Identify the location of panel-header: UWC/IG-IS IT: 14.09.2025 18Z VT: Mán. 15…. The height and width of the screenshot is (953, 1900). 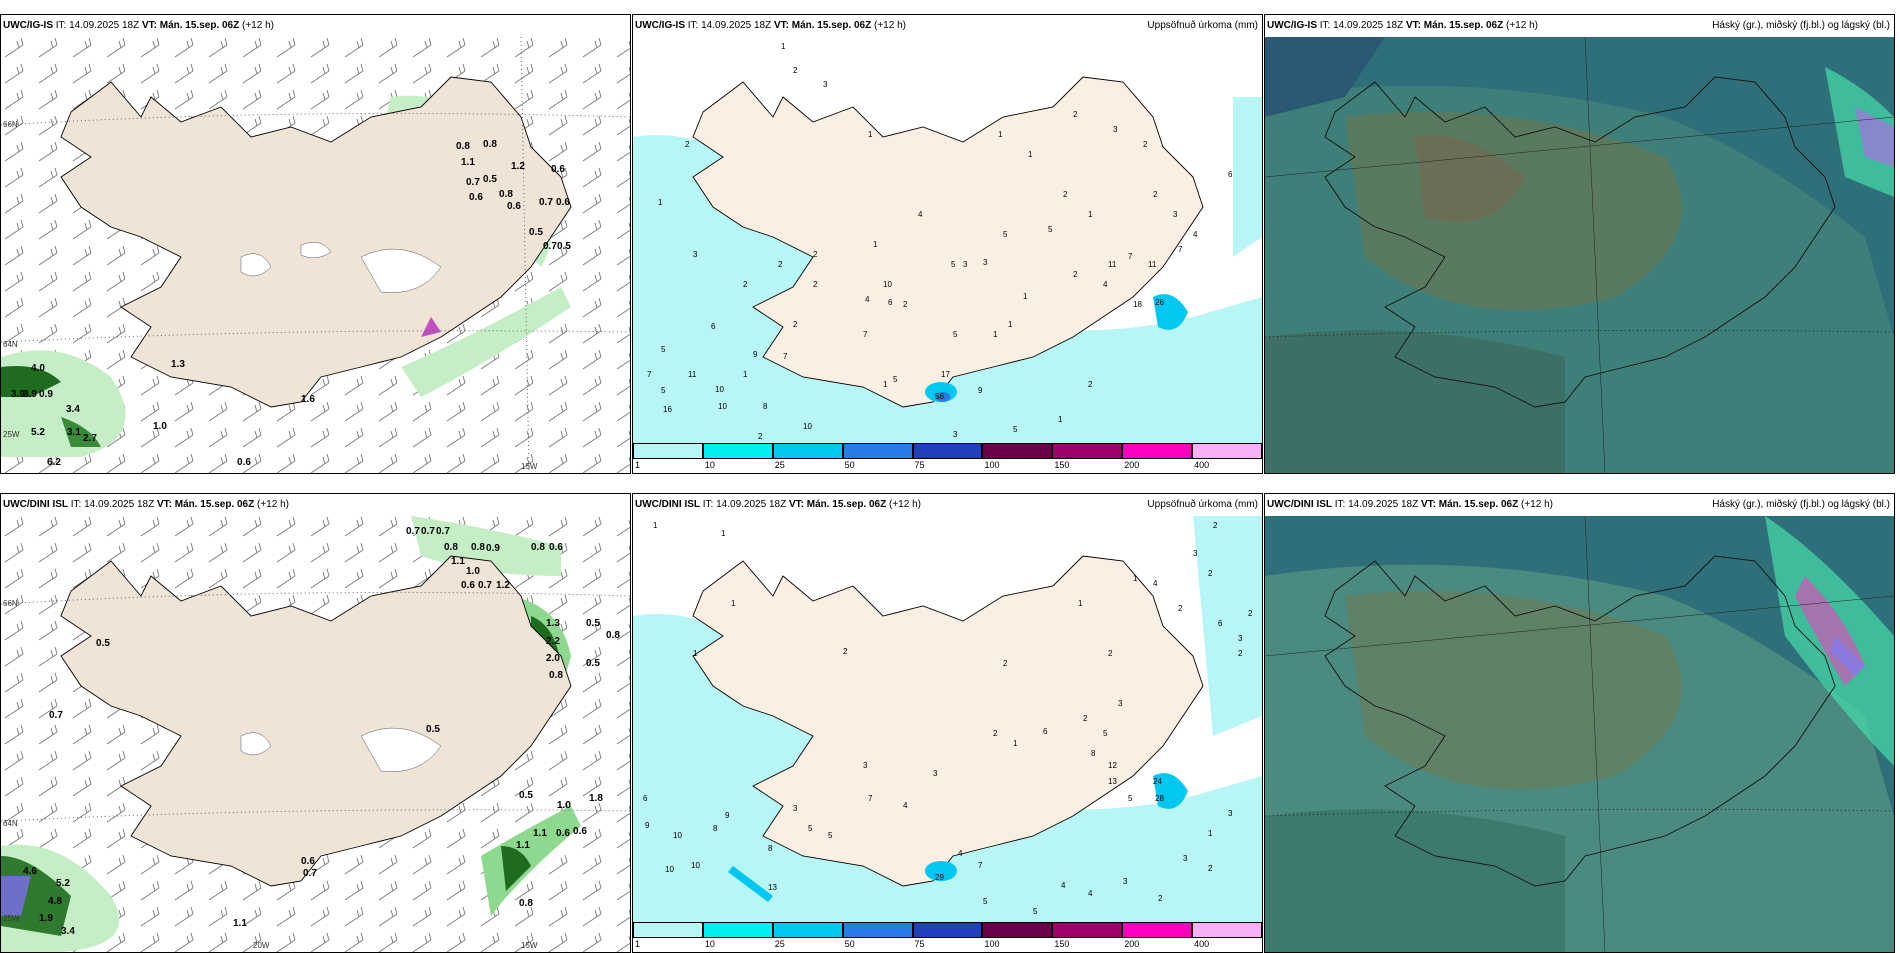
(947, 26).